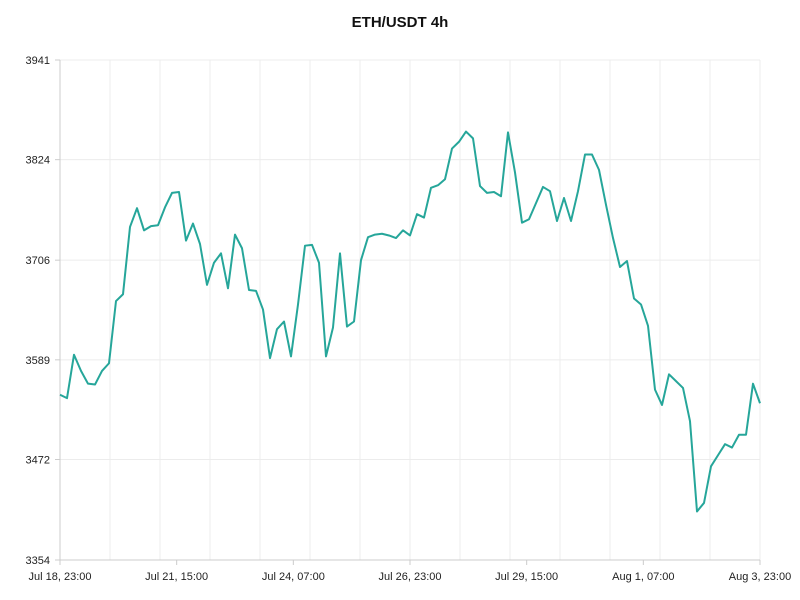  Describe the element at coordinates (760, 577) in the screenshot. I see `x-tick-label: Aug 3, 23:00` at that location.